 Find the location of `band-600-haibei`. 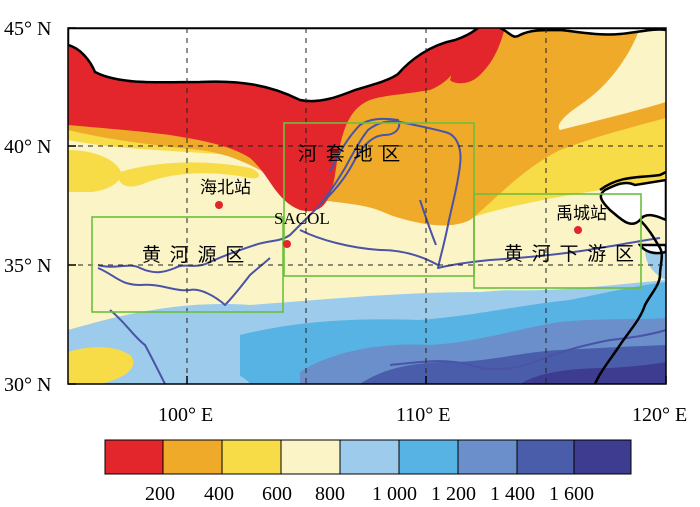

band-600-haibei is located at coordinates (189, 174).